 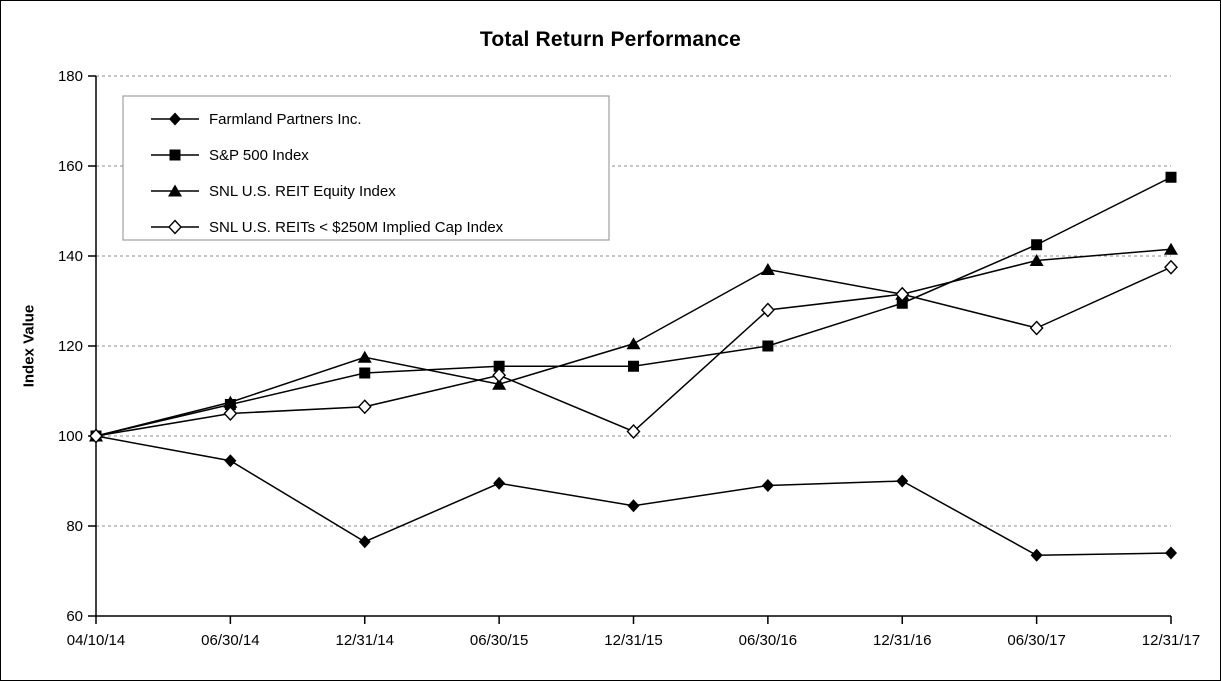 What do you see at coordinates (633, 640) in the screenshot?
I see `x-tick-label: 12/31/15` at bounding box center [633, 640].